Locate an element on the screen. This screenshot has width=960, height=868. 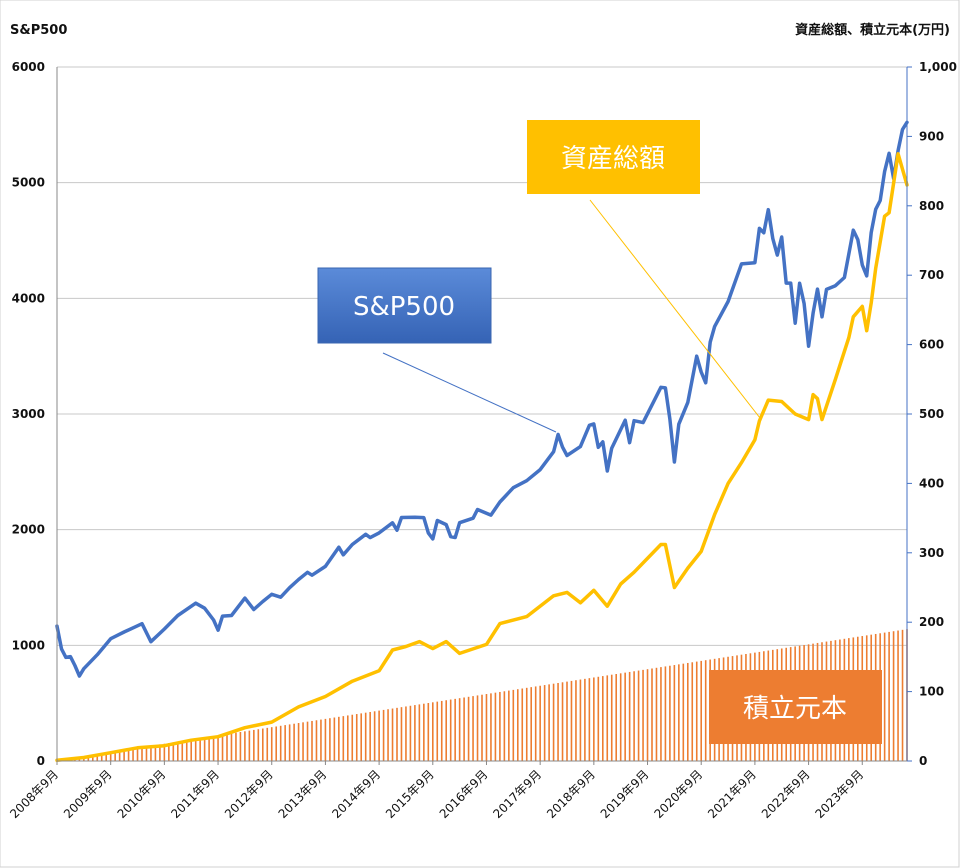
right-y-tick-label: 200 is located at coordinates (931, 622).